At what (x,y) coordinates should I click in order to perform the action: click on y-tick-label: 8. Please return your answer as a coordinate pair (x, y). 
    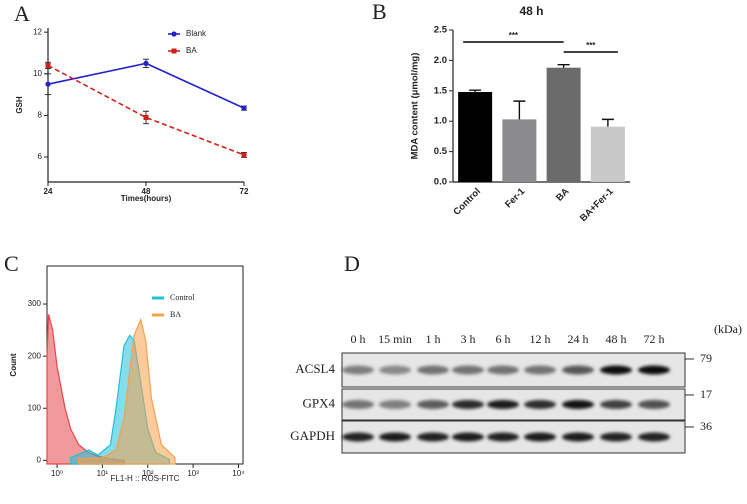
    Looking at the image, I should click on (40, 115).